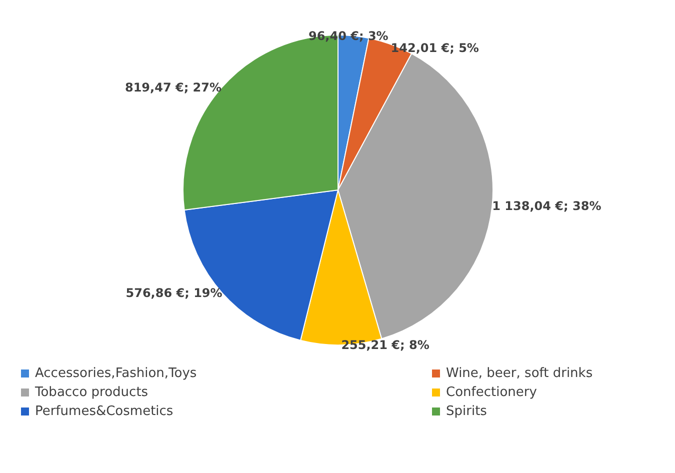 This screenshot has width=675, height=473. Describe the element at coordinates (467, 411) in the screenshot. I see `legend-label: Spirits` at that location.